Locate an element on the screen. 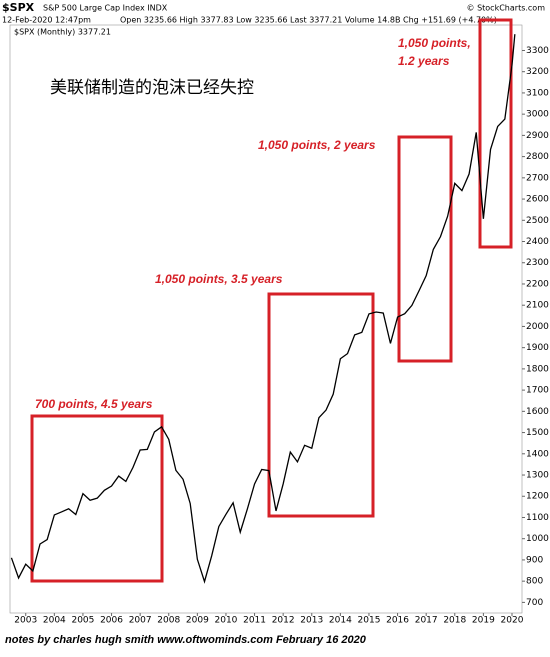 Image resolution: width=550 pixels, height=657 pixels. x-tick-label: 2017 is located at coordinates (426, 621).